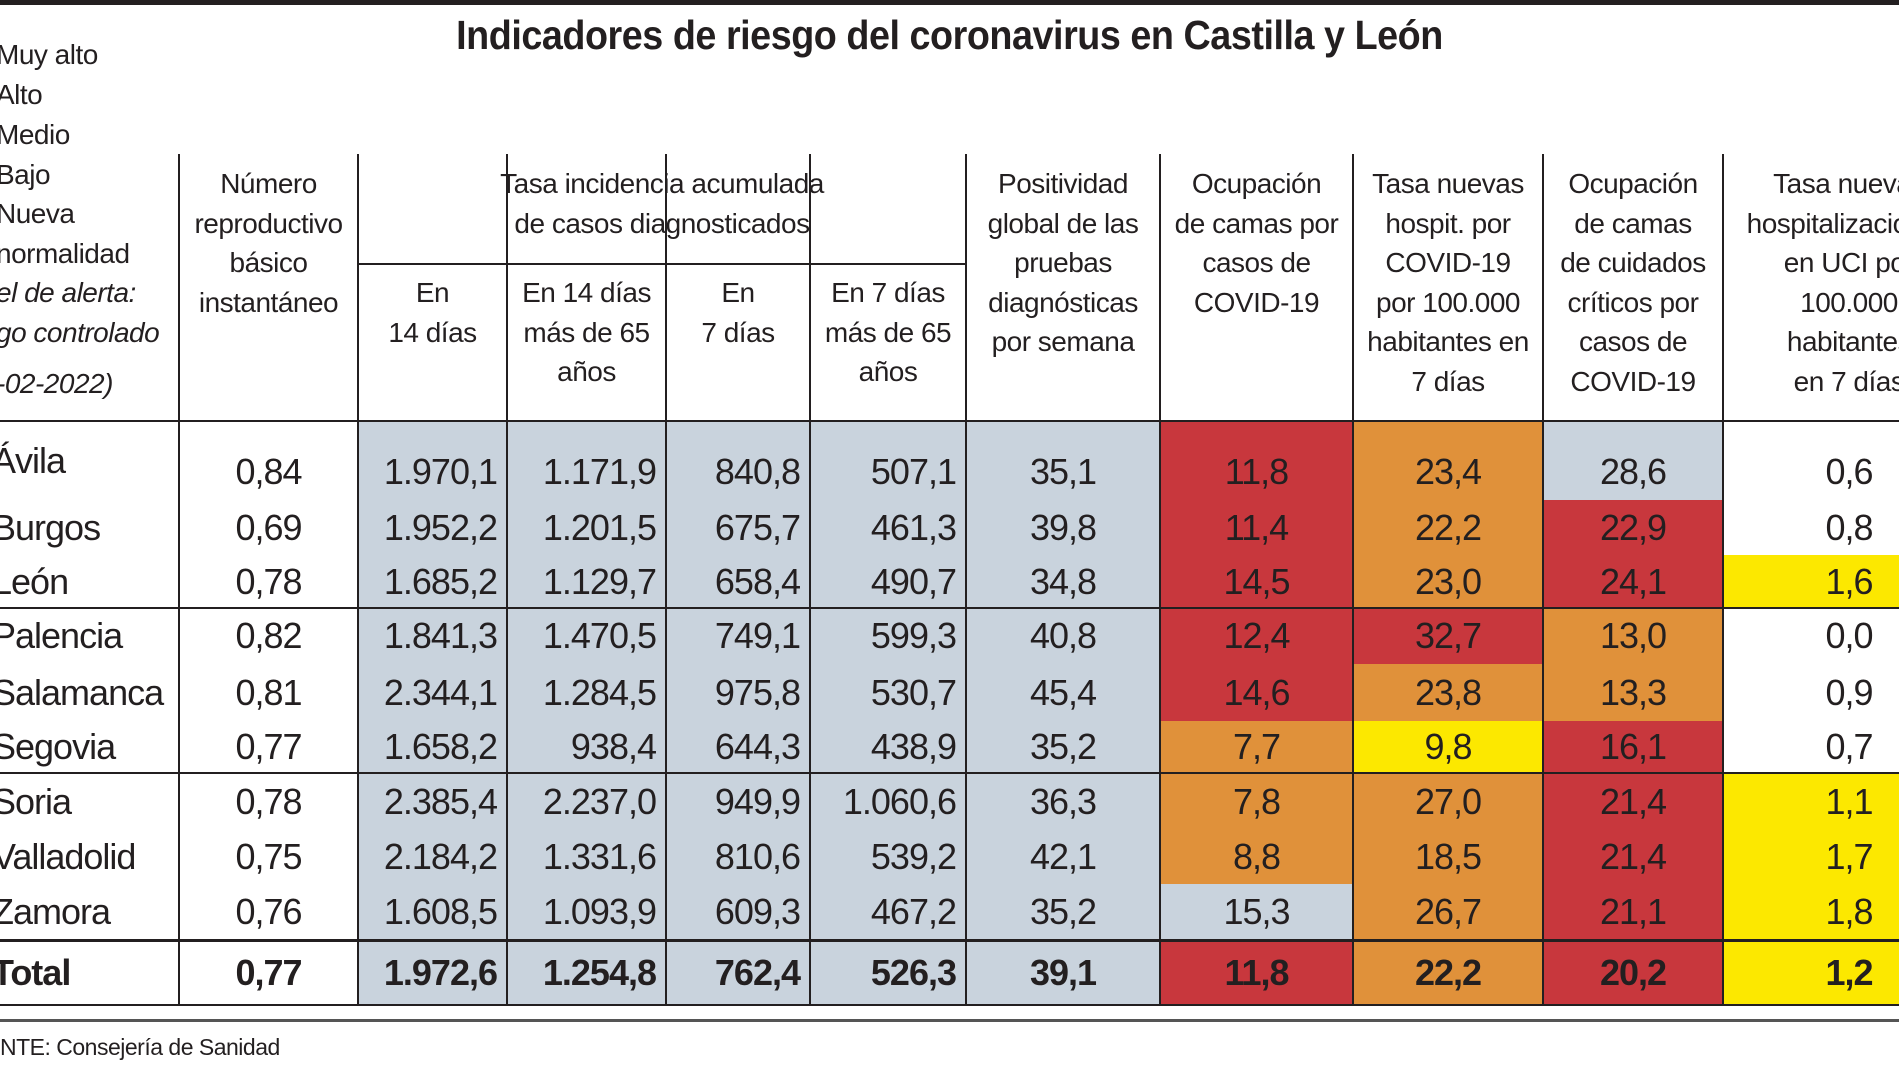 This screenshot has height=1069, width=1899. Describe the element at coordinates (586, 692) in the screenshot. I see `table-cell: 1.284,5` at that location.